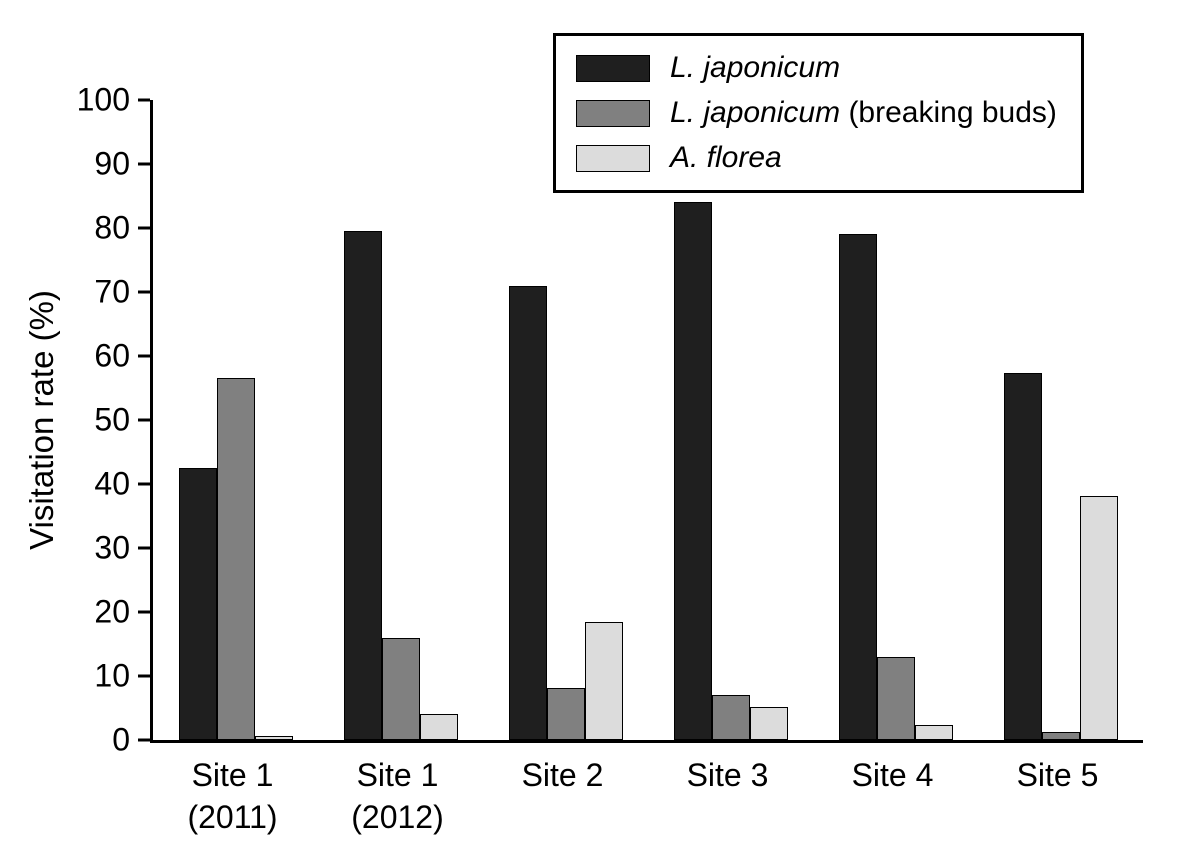  What do you see at coordinates (232, 796) in the screenshot?
I see `x-tick-label: Site 1 (2011)` at bounding box center [232, 796].